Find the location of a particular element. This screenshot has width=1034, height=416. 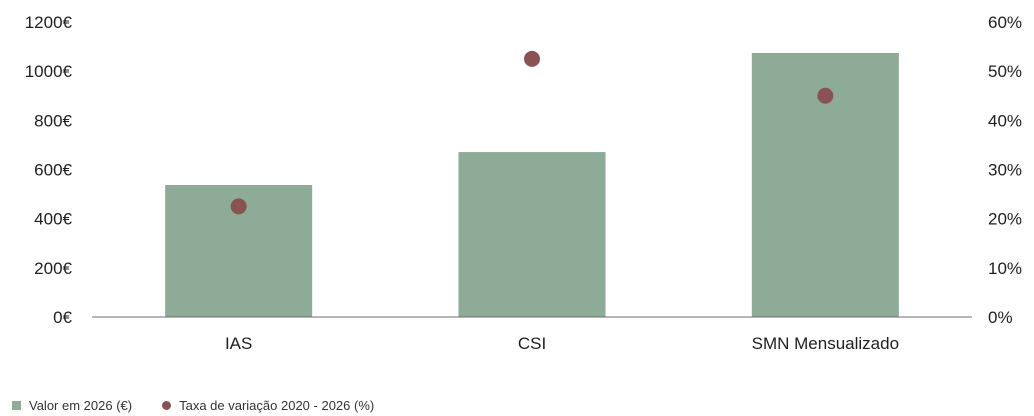

left-tick-label: 0€ is located at coordinates (62, 317).